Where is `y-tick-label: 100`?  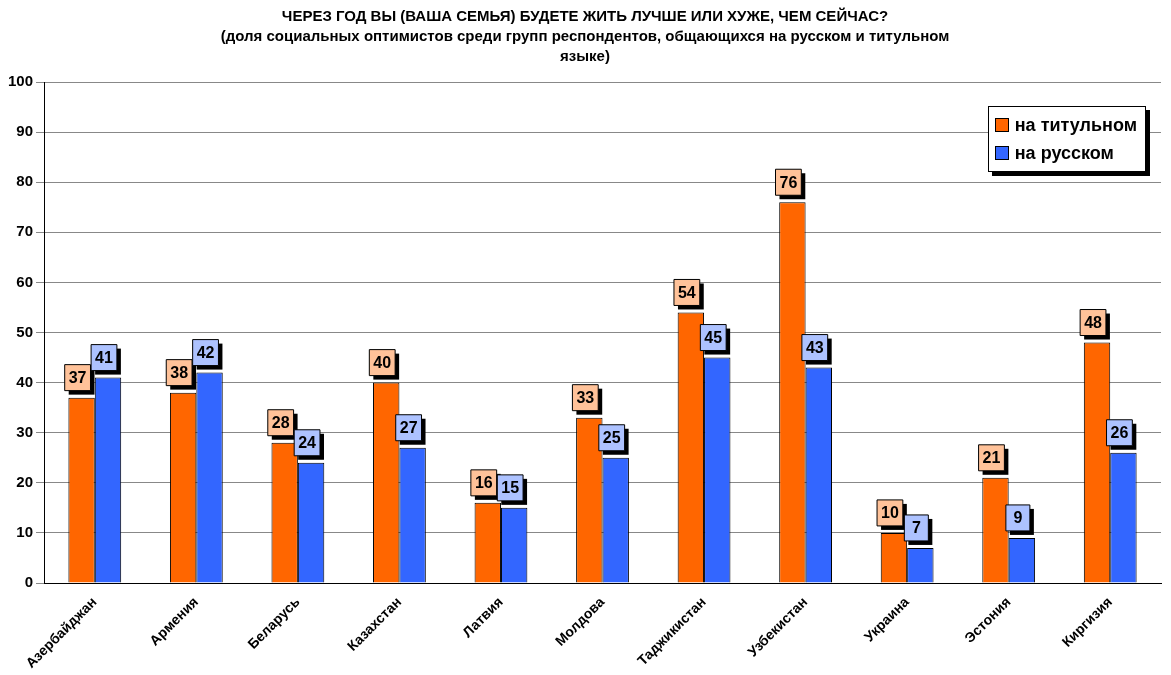
y-tick-label: 100 is located at coordinates (21, 81).